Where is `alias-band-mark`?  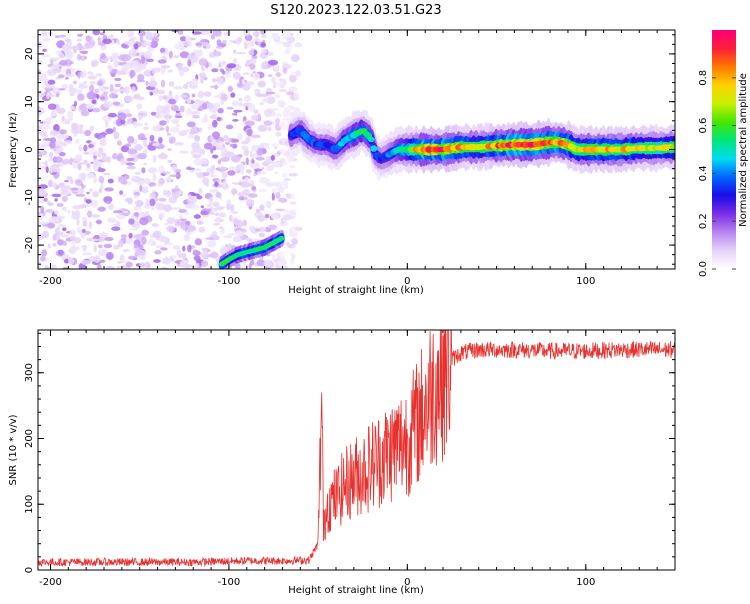
alias-band-mark is located at coordinates (281, 238).